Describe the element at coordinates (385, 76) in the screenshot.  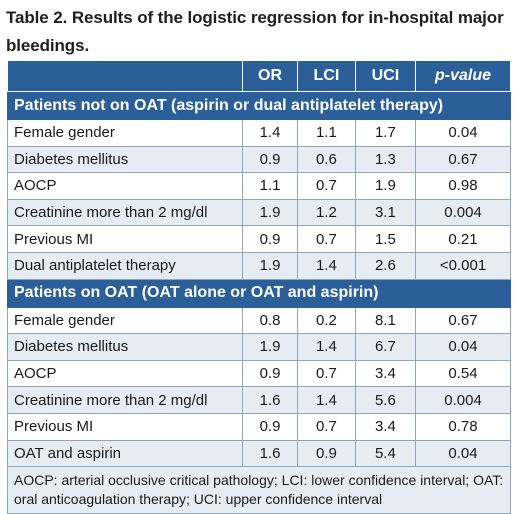
I see `header-uci: UCI` at that location.